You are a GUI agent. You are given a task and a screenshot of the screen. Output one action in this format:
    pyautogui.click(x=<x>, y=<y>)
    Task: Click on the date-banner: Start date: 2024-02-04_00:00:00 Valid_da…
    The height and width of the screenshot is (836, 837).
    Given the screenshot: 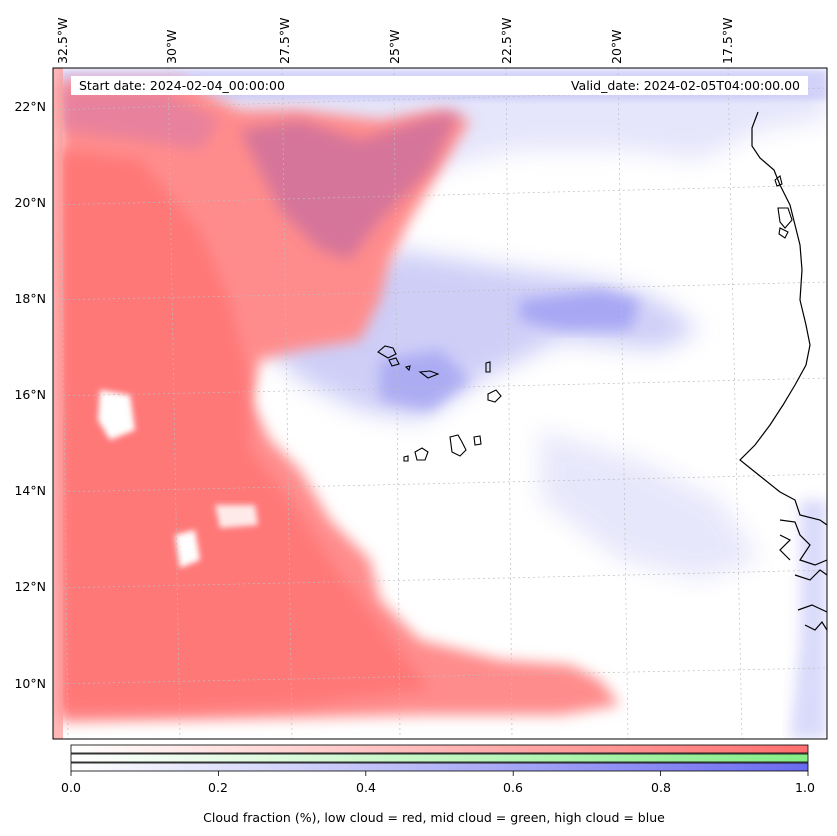 What is the action you would take?
    pyautogui.click(x=439, y=85)
    